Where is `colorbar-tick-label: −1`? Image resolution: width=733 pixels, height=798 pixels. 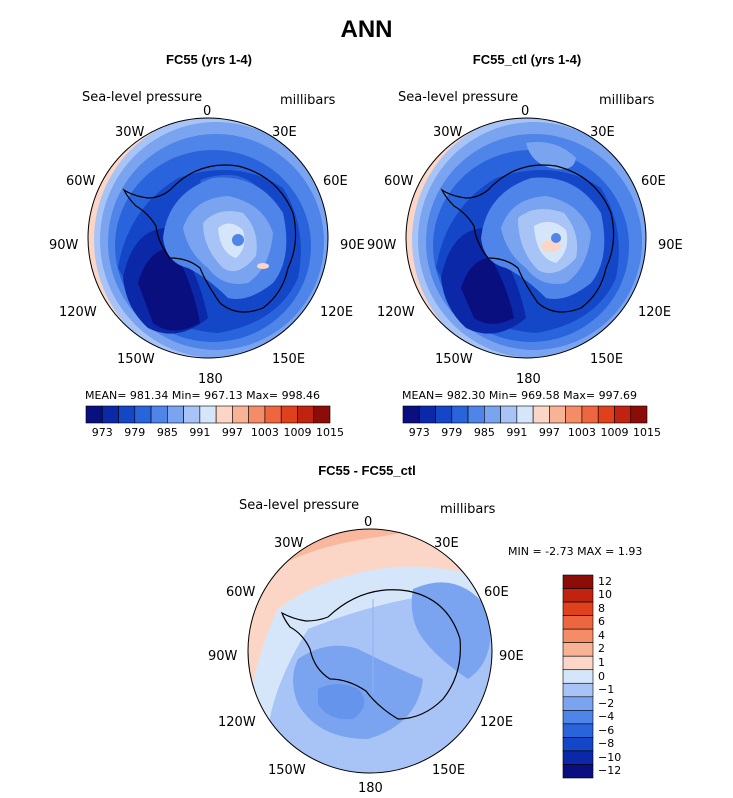
colorbar-tick-label: −1 is located at coordinates (606, 690).